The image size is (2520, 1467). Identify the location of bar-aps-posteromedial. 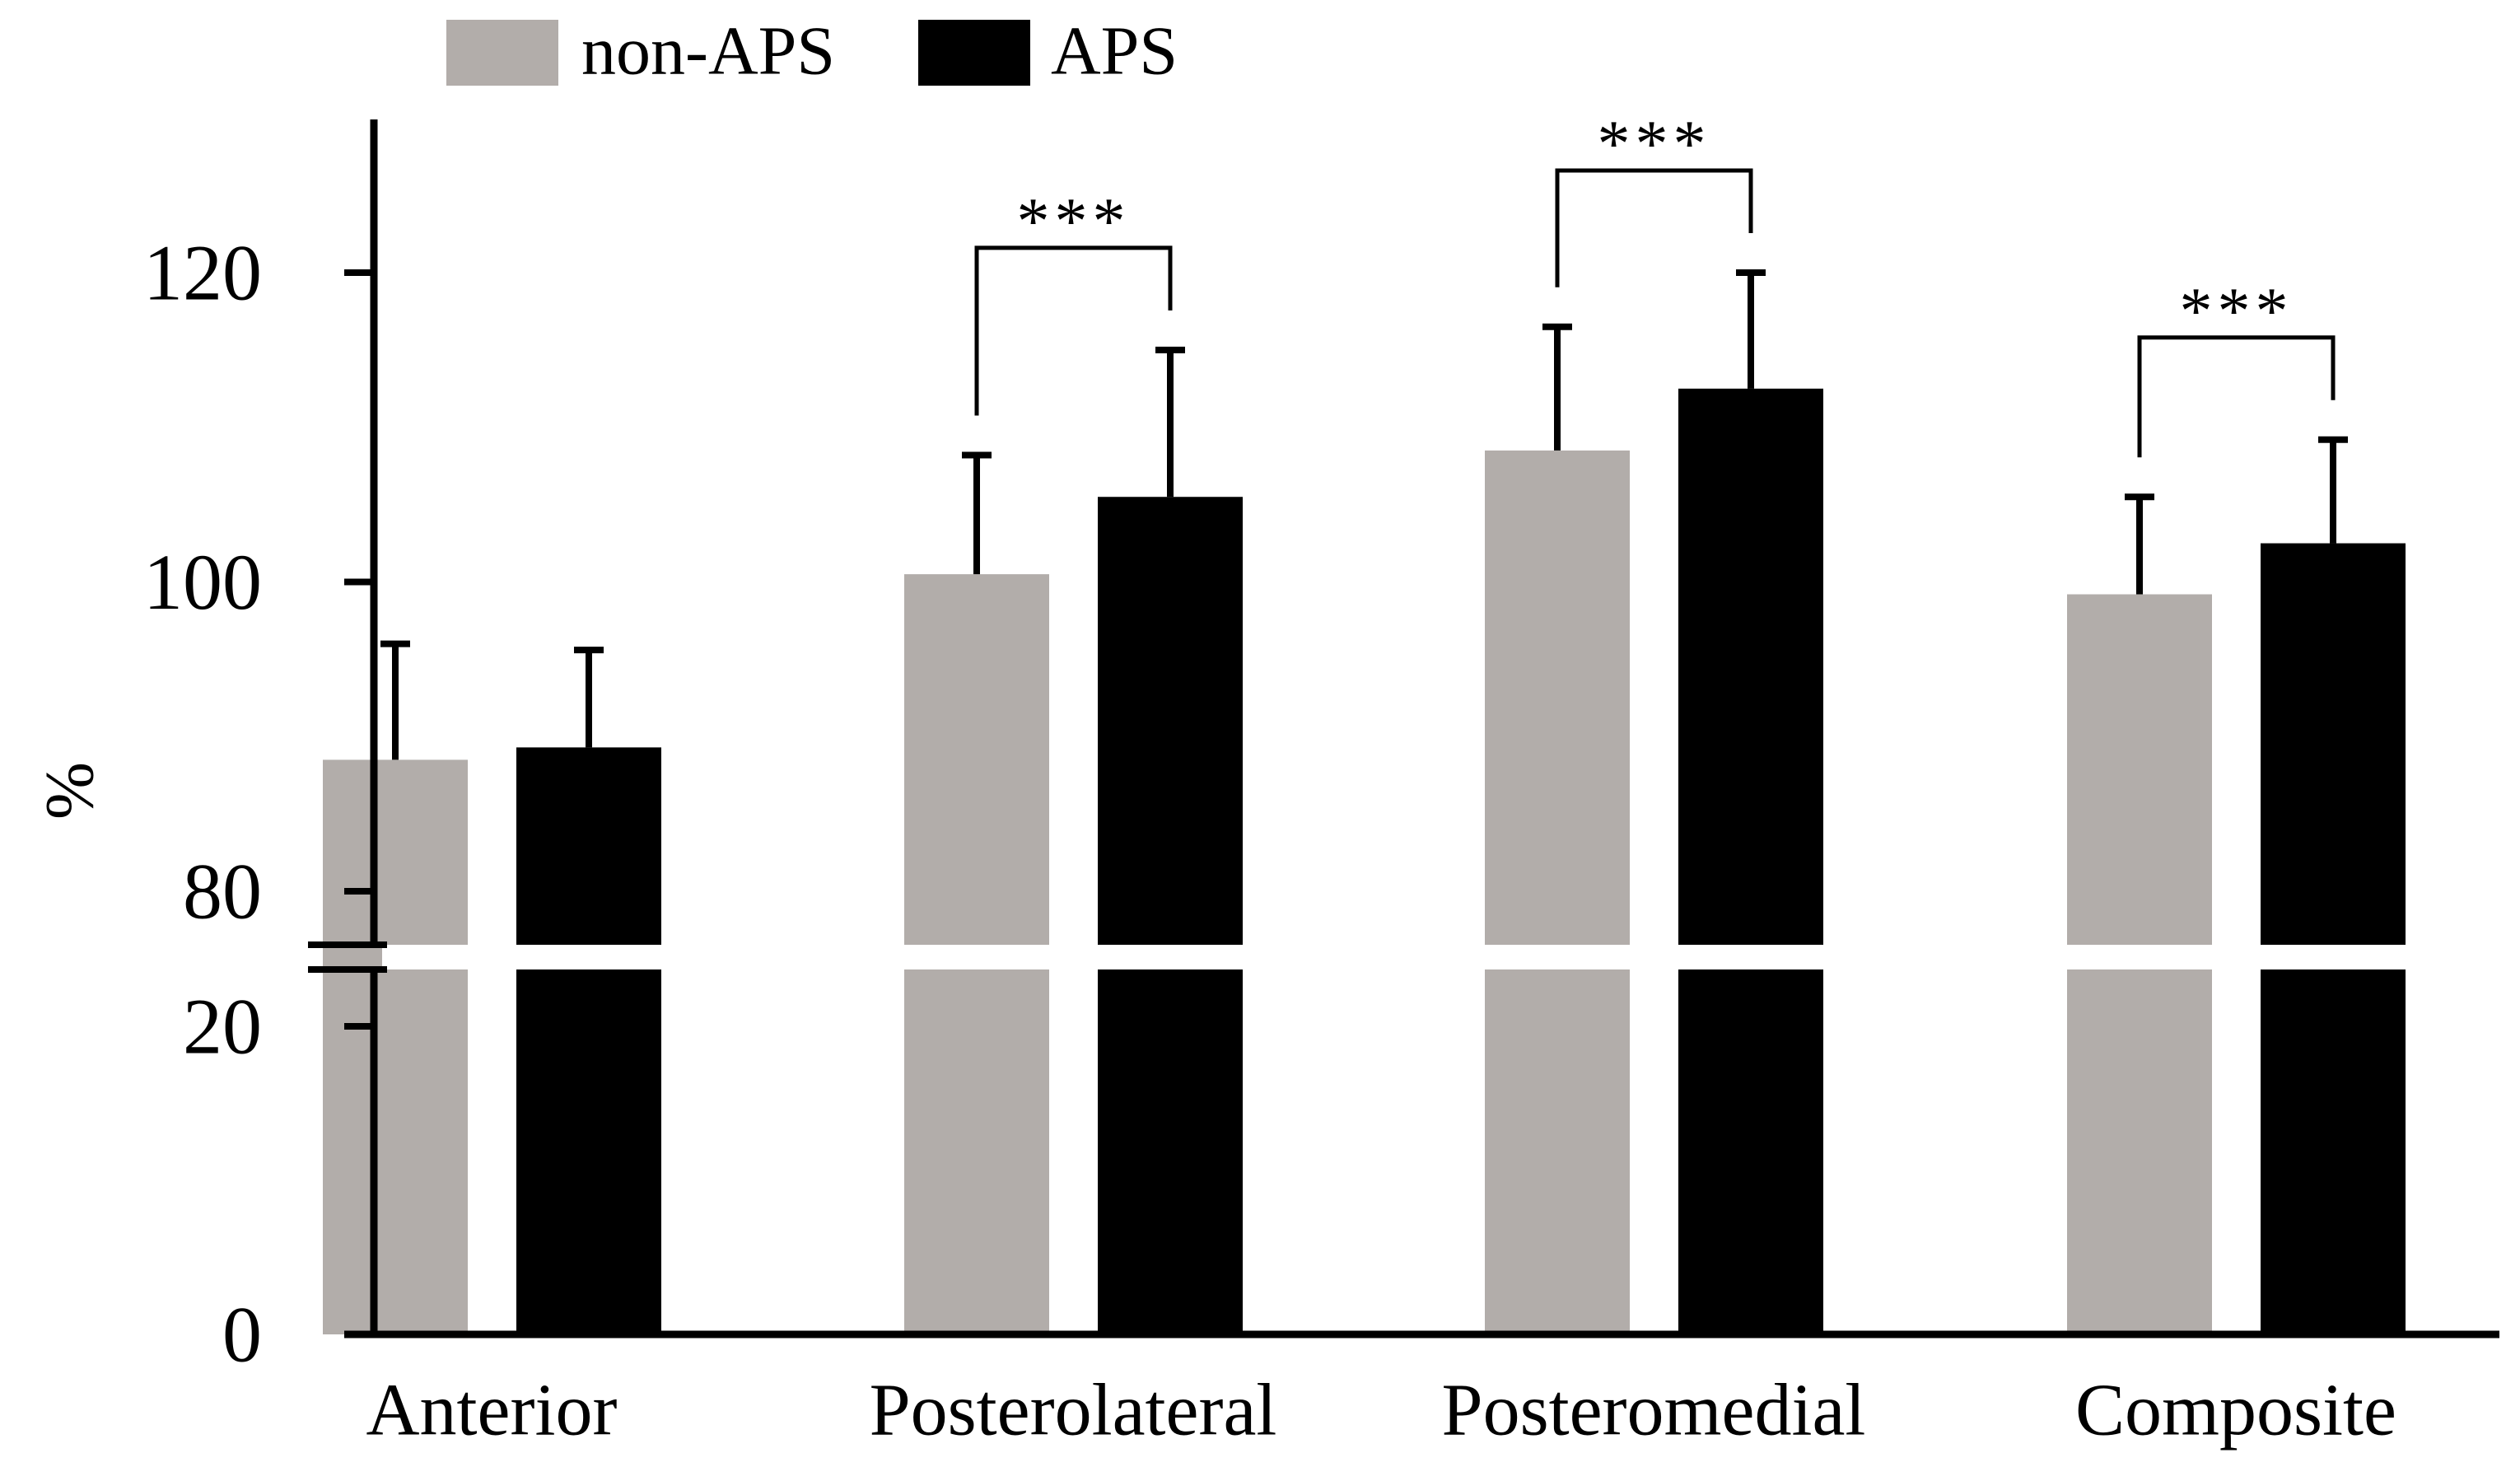
(1750, 861).